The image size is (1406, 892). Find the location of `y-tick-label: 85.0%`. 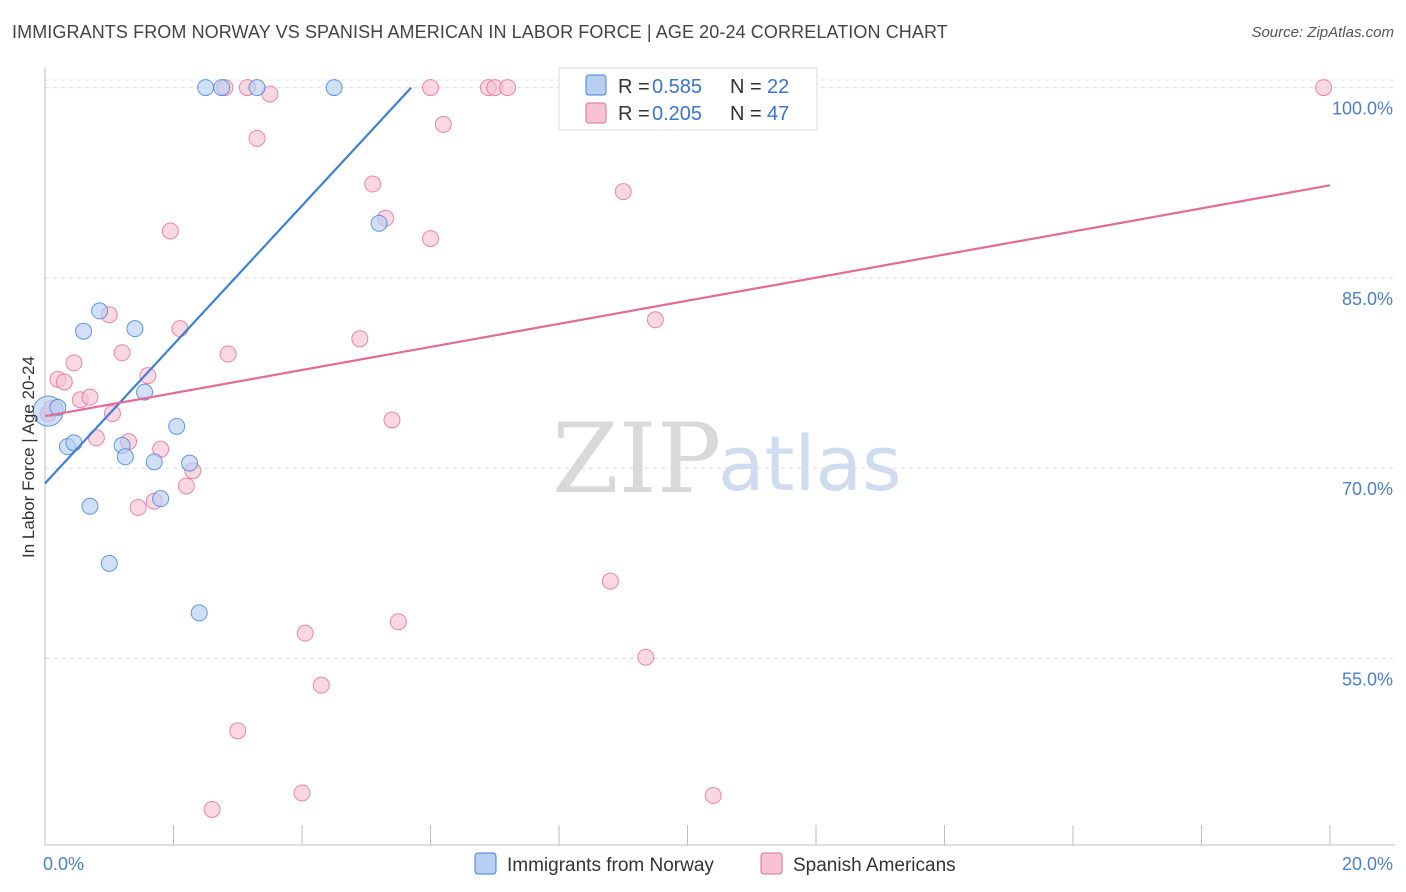

y-tick-label: 85.0% is located at coordinates (1367, 299).